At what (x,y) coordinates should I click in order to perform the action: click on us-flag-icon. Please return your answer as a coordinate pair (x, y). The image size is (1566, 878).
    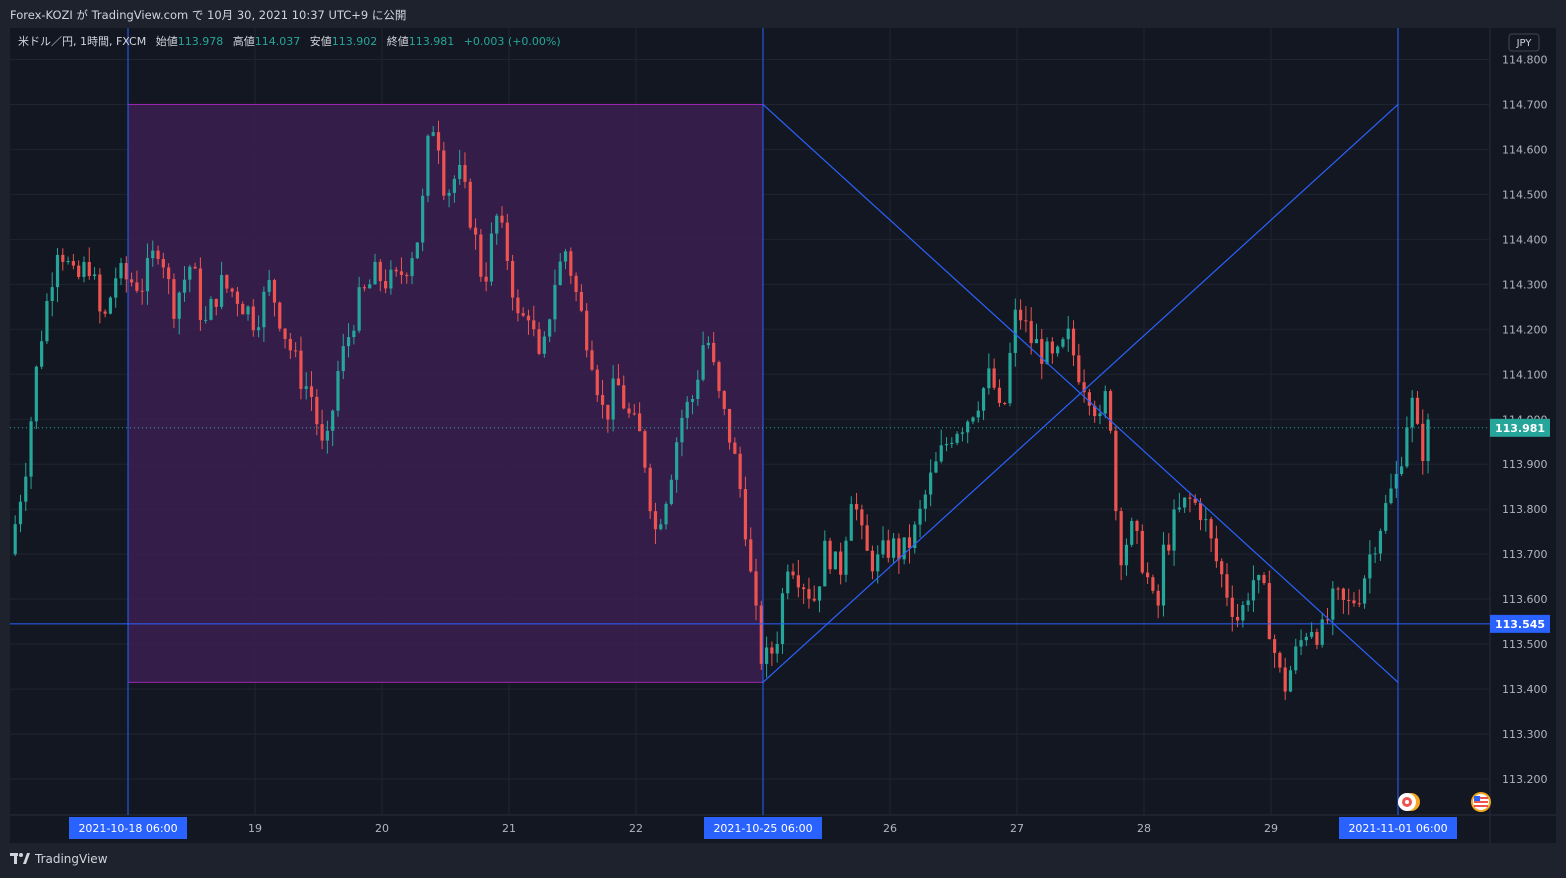
    Looking at the image, I should click on (1481, 802).